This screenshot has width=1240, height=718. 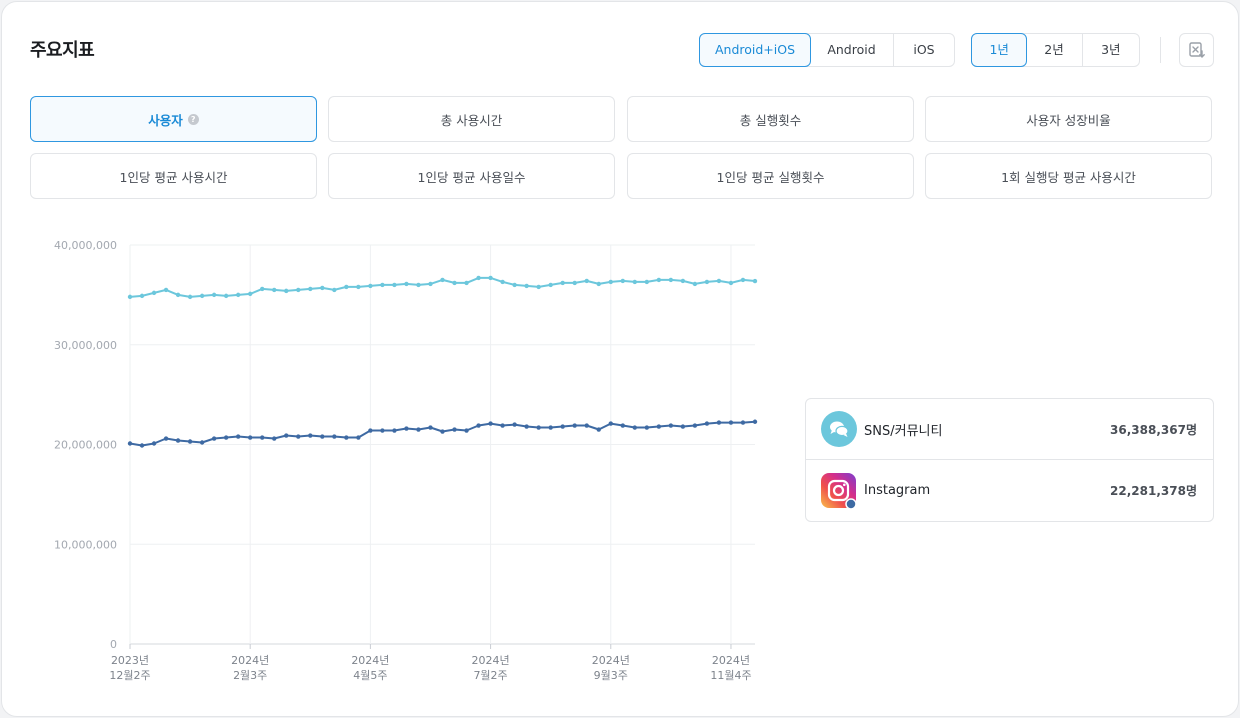 I want to click on instagram-icon, so click(x=839, y=490).